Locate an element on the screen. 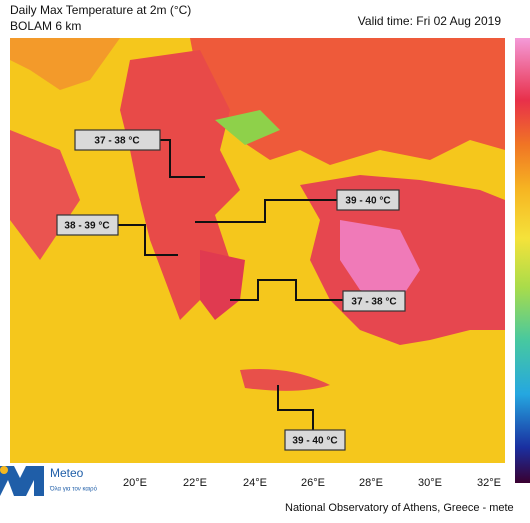  crete is located at coordinates (285, 380).